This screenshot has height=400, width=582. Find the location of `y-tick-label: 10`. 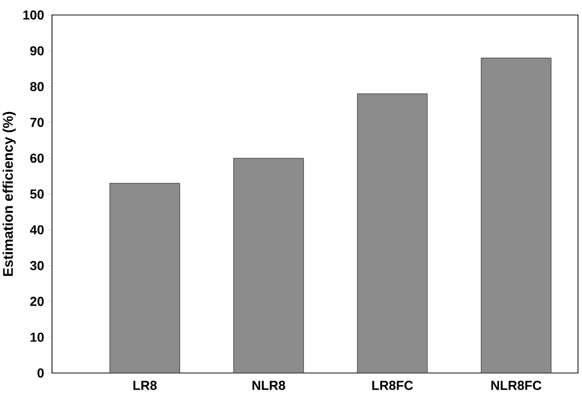

y-tick-label: 10 is located at coordinates (37, 337).